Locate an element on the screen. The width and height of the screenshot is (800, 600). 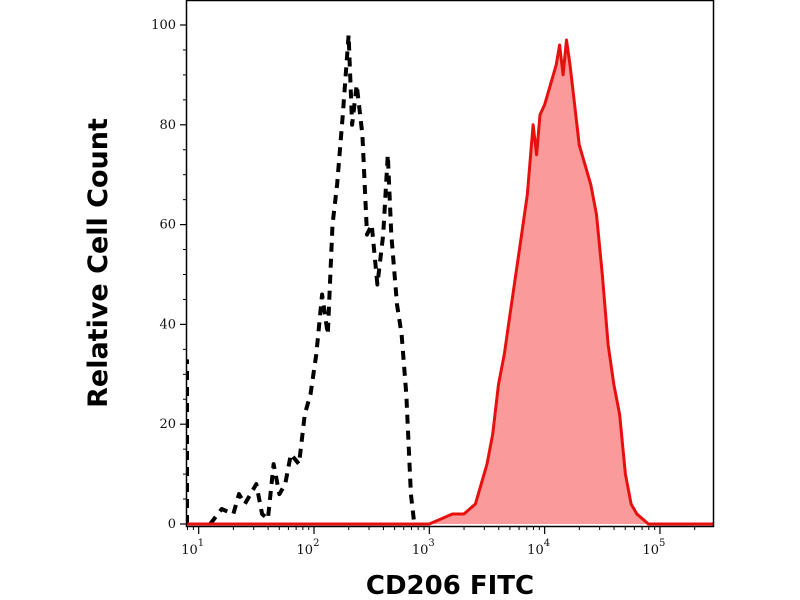
y-axis-label: Relative Cell Count is located at coordinates (98, 263).